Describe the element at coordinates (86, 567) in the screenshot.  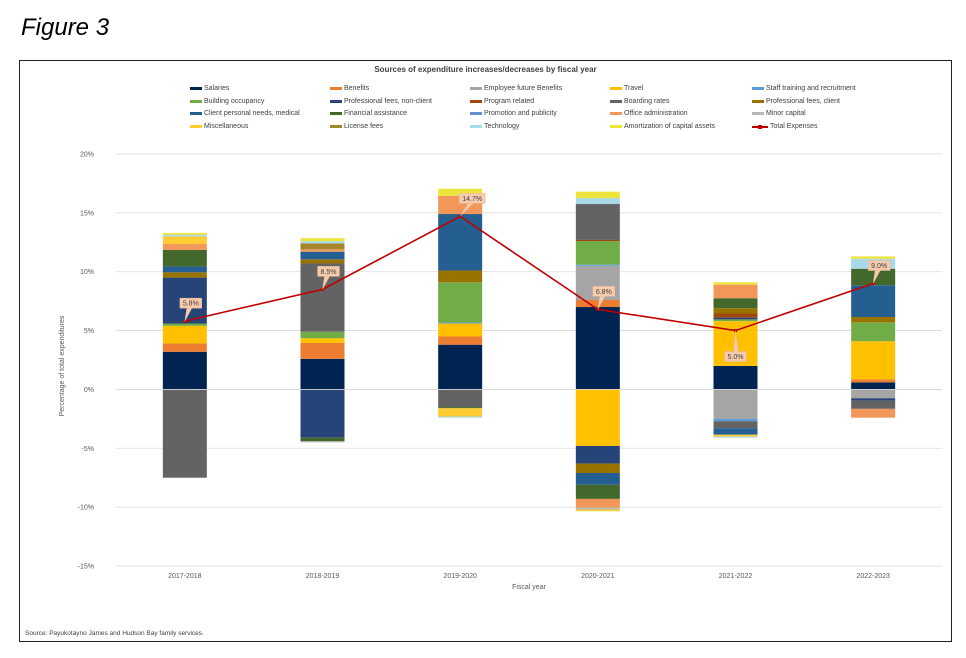
I see `y-tick-label: -15%` at that location.